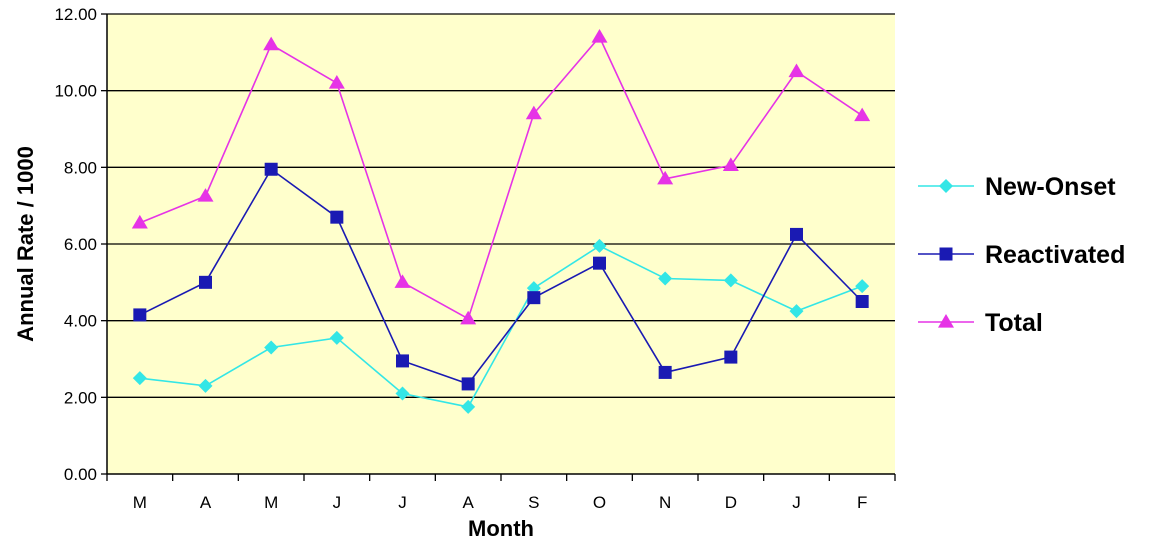 This screenshot has width=1166, height=547. What do you see at coordinates (980, 323) in the screenshot?
I see `legend-item-total: Total` at bounding box center [980, 323].